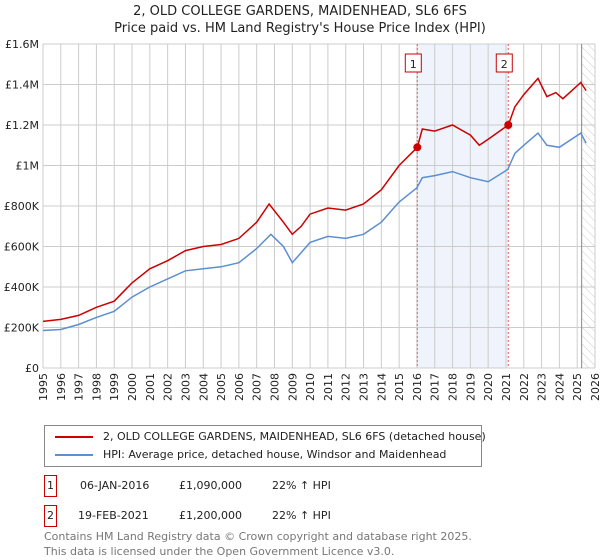 The height and width of the screenshot is (560, 600). I want to click on x-tick-label: 2010, so click(310, 387).